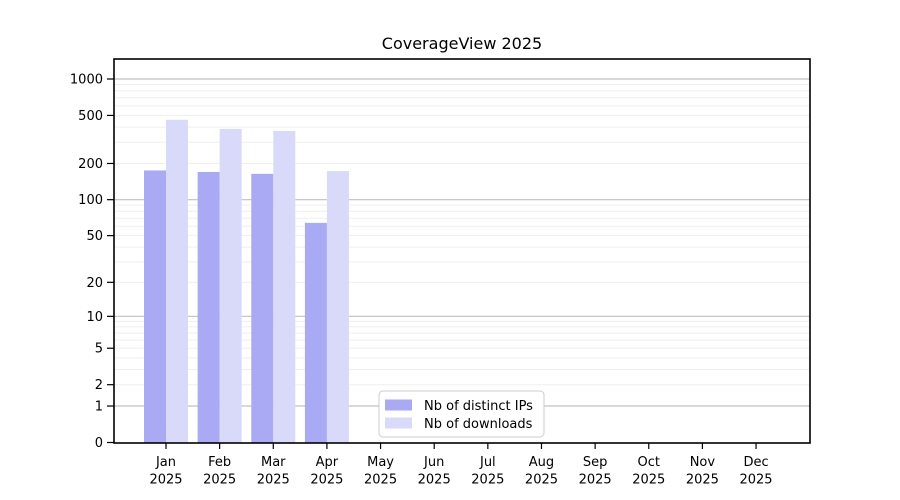 The height and width of the screenshot is (500, 900). Describe the element at coordinates (434, 471) in the screenshot. I see `x-tick-label: Jun 2025` at that location.